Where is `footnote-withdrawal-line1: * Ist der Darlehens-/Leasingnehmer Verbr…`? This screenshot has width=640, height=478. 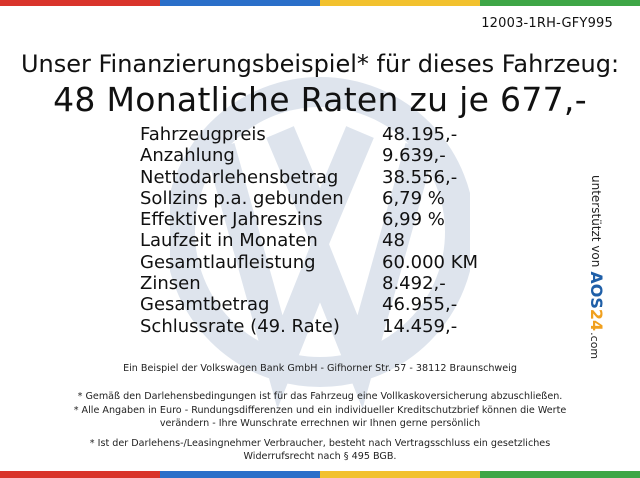
footnote-withdrawal-line1: * Ist der Darlehens-/Leasingnehmer Verbr… is located at coordinates (320, 443).